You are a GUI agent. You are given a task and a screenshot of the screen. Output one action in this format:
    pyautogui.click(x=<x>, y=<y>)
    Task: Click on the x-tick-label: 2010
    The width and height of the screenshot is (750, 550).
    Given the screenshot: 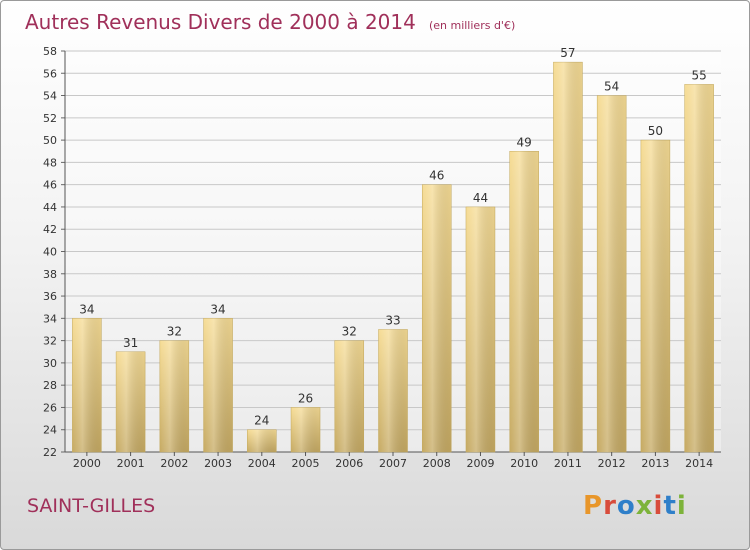 What is the action you would take?
    pyautogui.click(x=524, y=463)
    